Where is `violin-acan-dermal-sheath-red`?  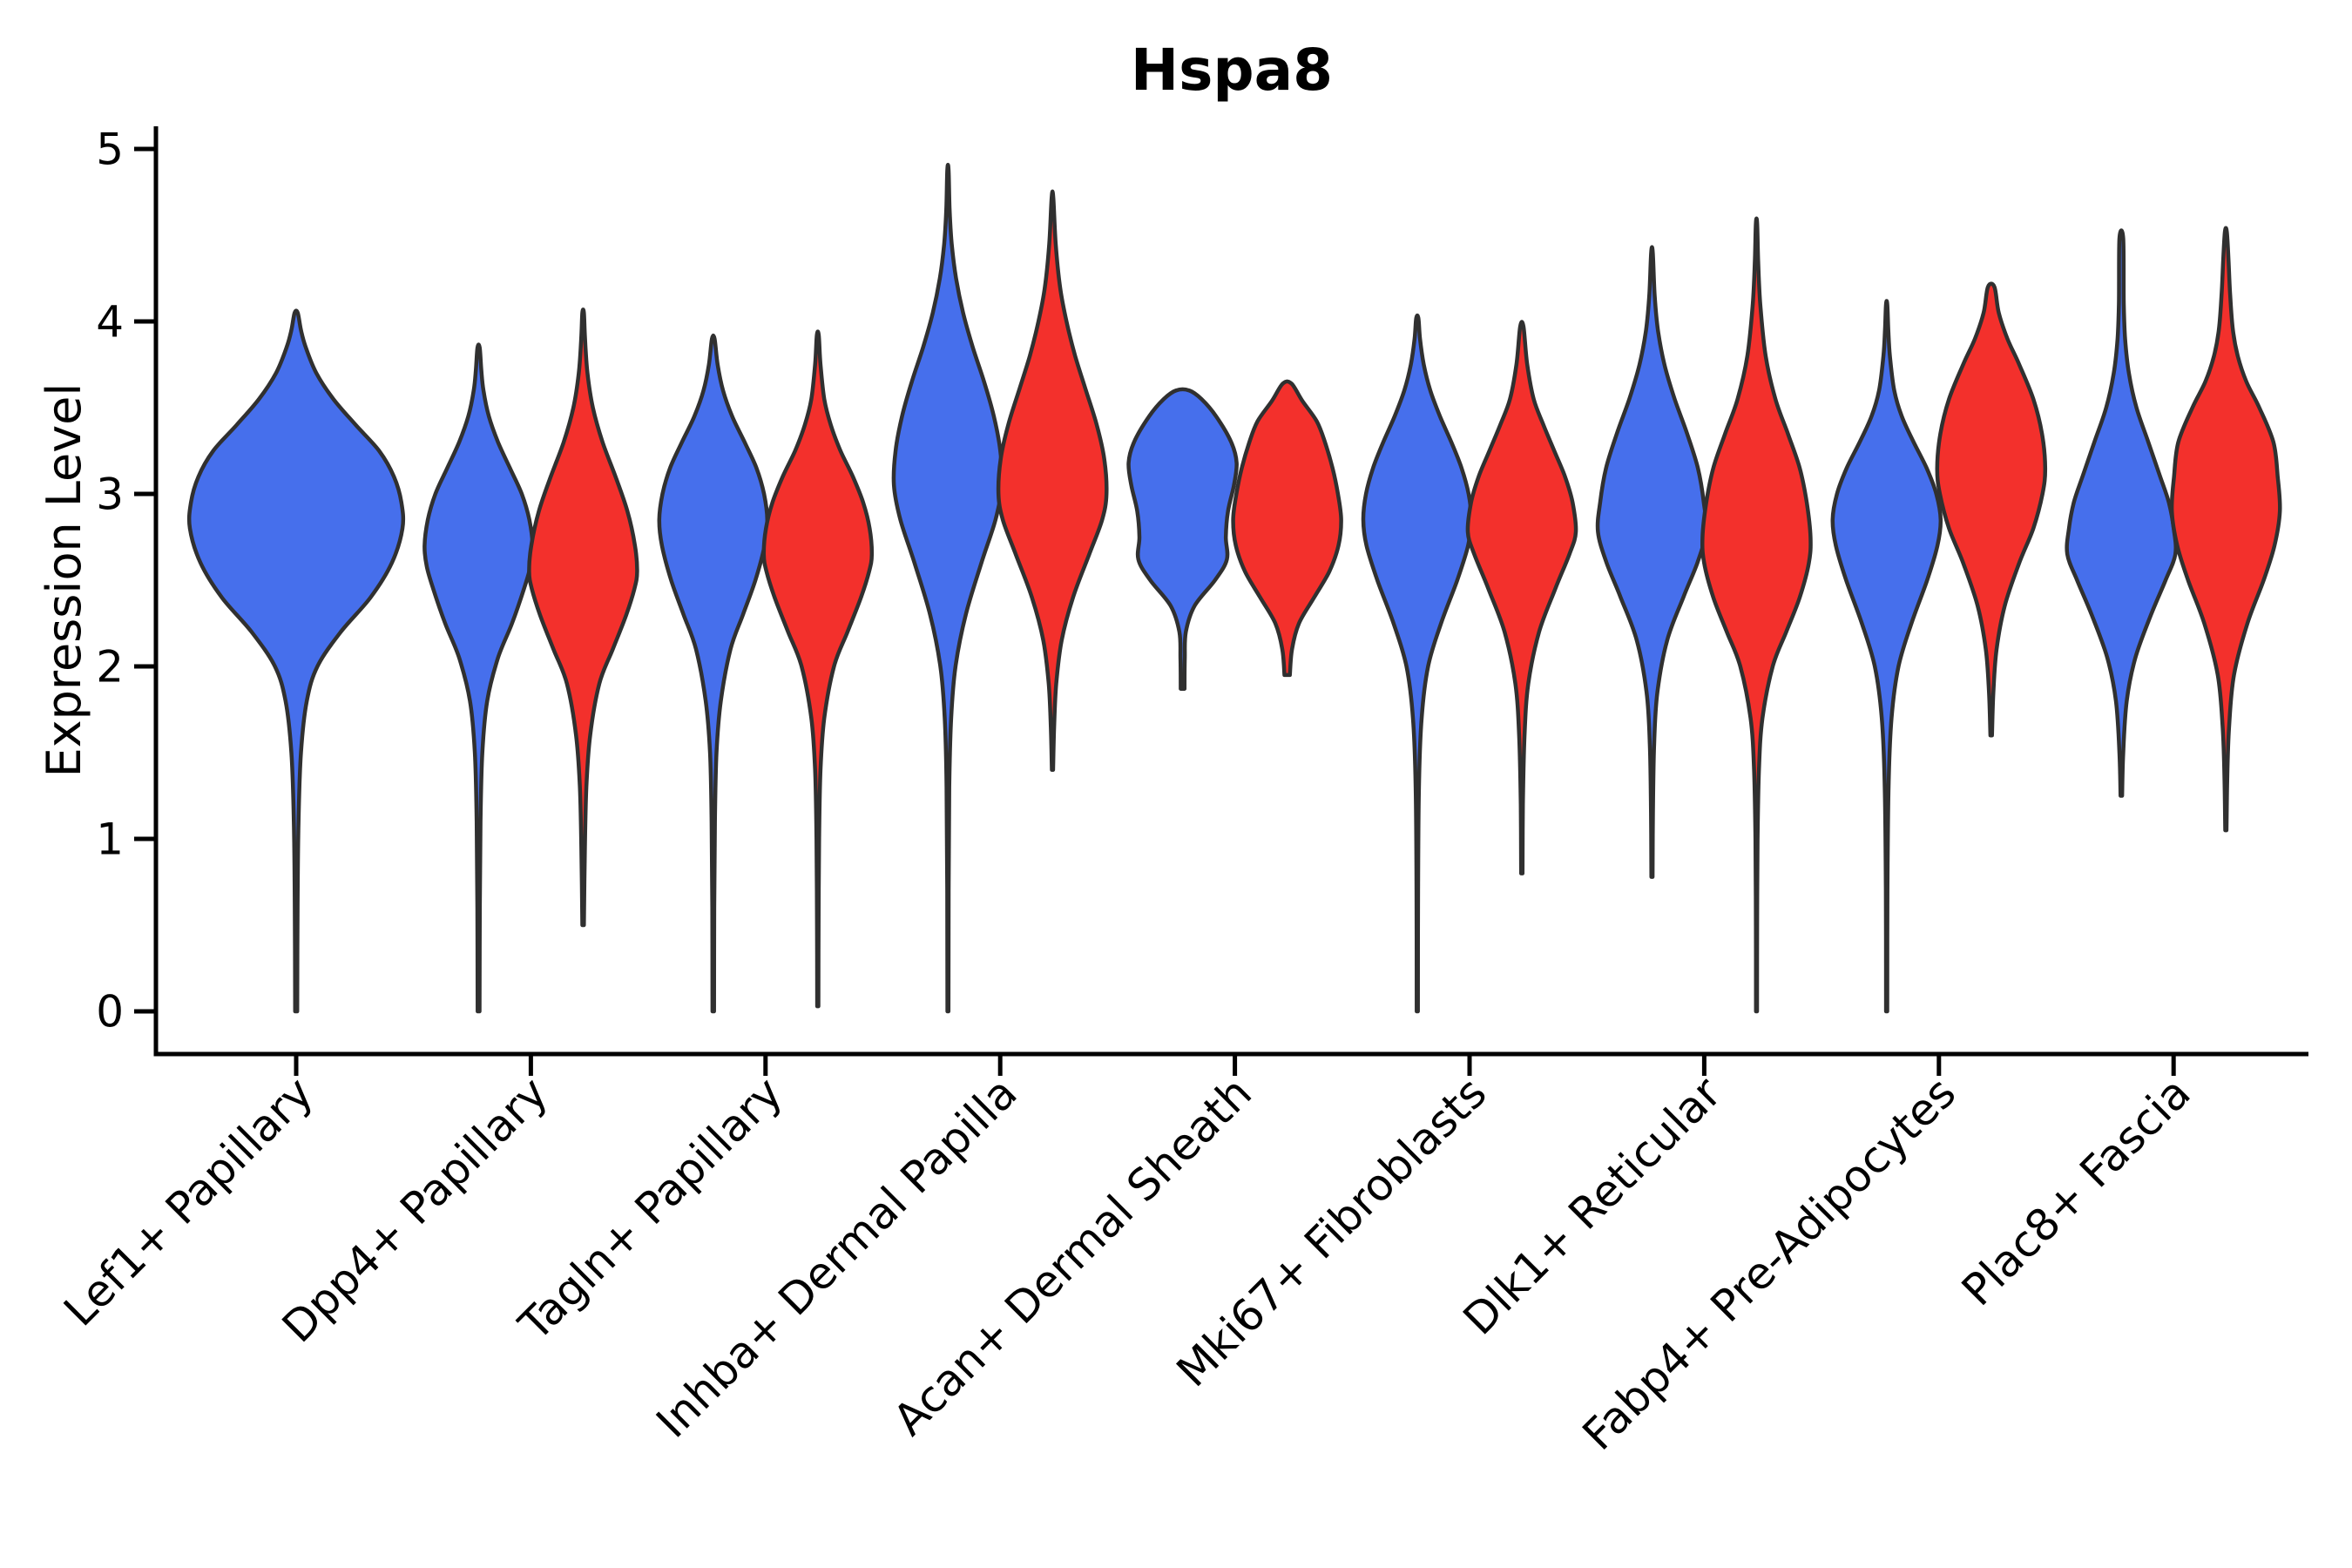 violin-acan-dermal-sheath-red is located at coordinates (1287, 528).